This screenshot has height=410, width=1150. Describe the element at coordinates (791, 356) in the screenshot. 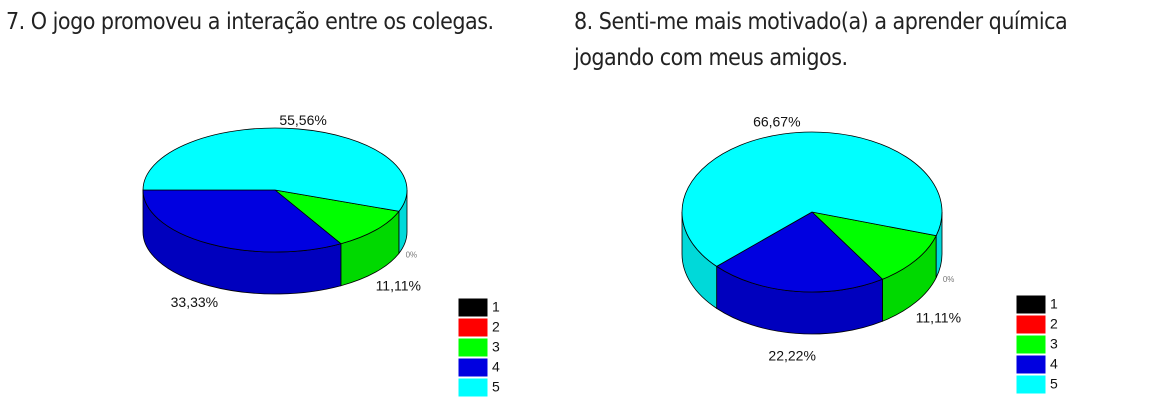

I see `data-label: 22,22%` at that location.